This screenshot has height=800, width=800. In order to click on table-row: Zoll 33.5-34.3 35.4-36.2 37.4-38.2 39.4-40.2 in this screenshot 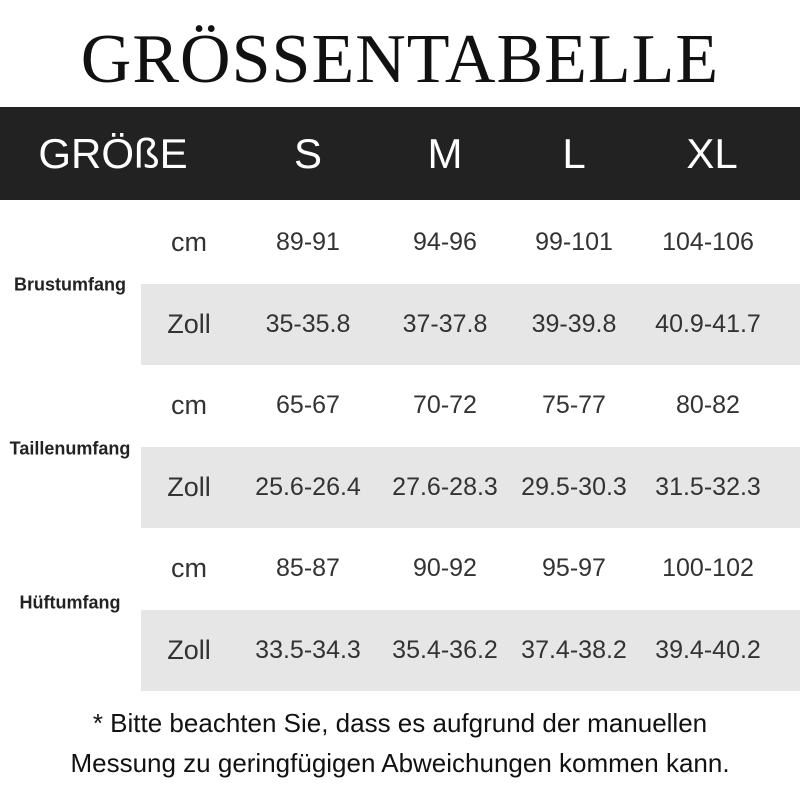, I will do `click(470, 650)`.